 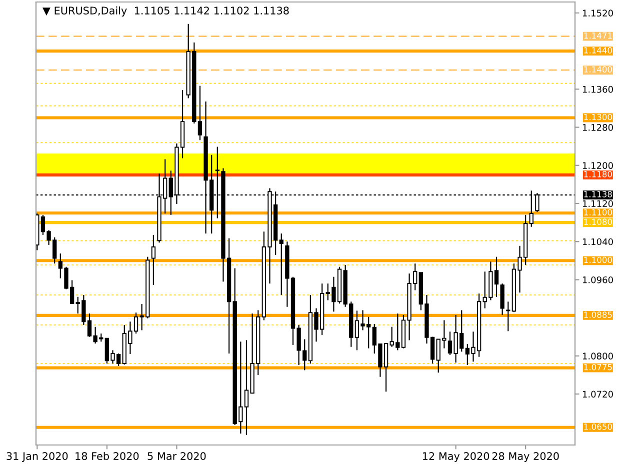 I want to click on chart-title: ▼ EURUSD,Daily 1.1105 1.1142 1.1102 1.1138, so click(x=165, y=11).